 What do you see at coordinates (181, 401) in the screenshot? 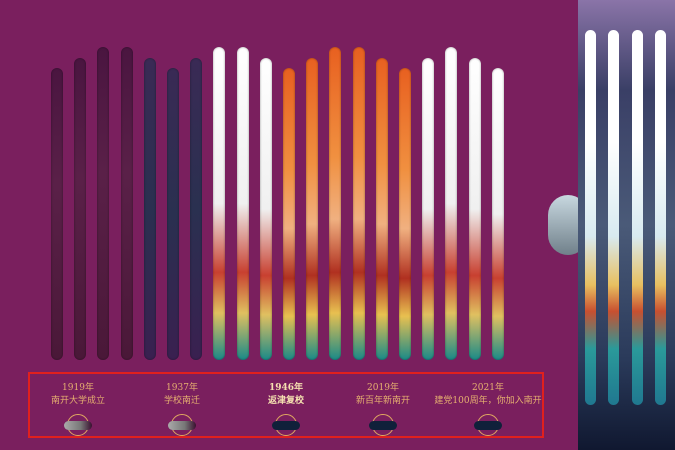
I see `event-label: 学校南迁` at bounding box center [181, 401].